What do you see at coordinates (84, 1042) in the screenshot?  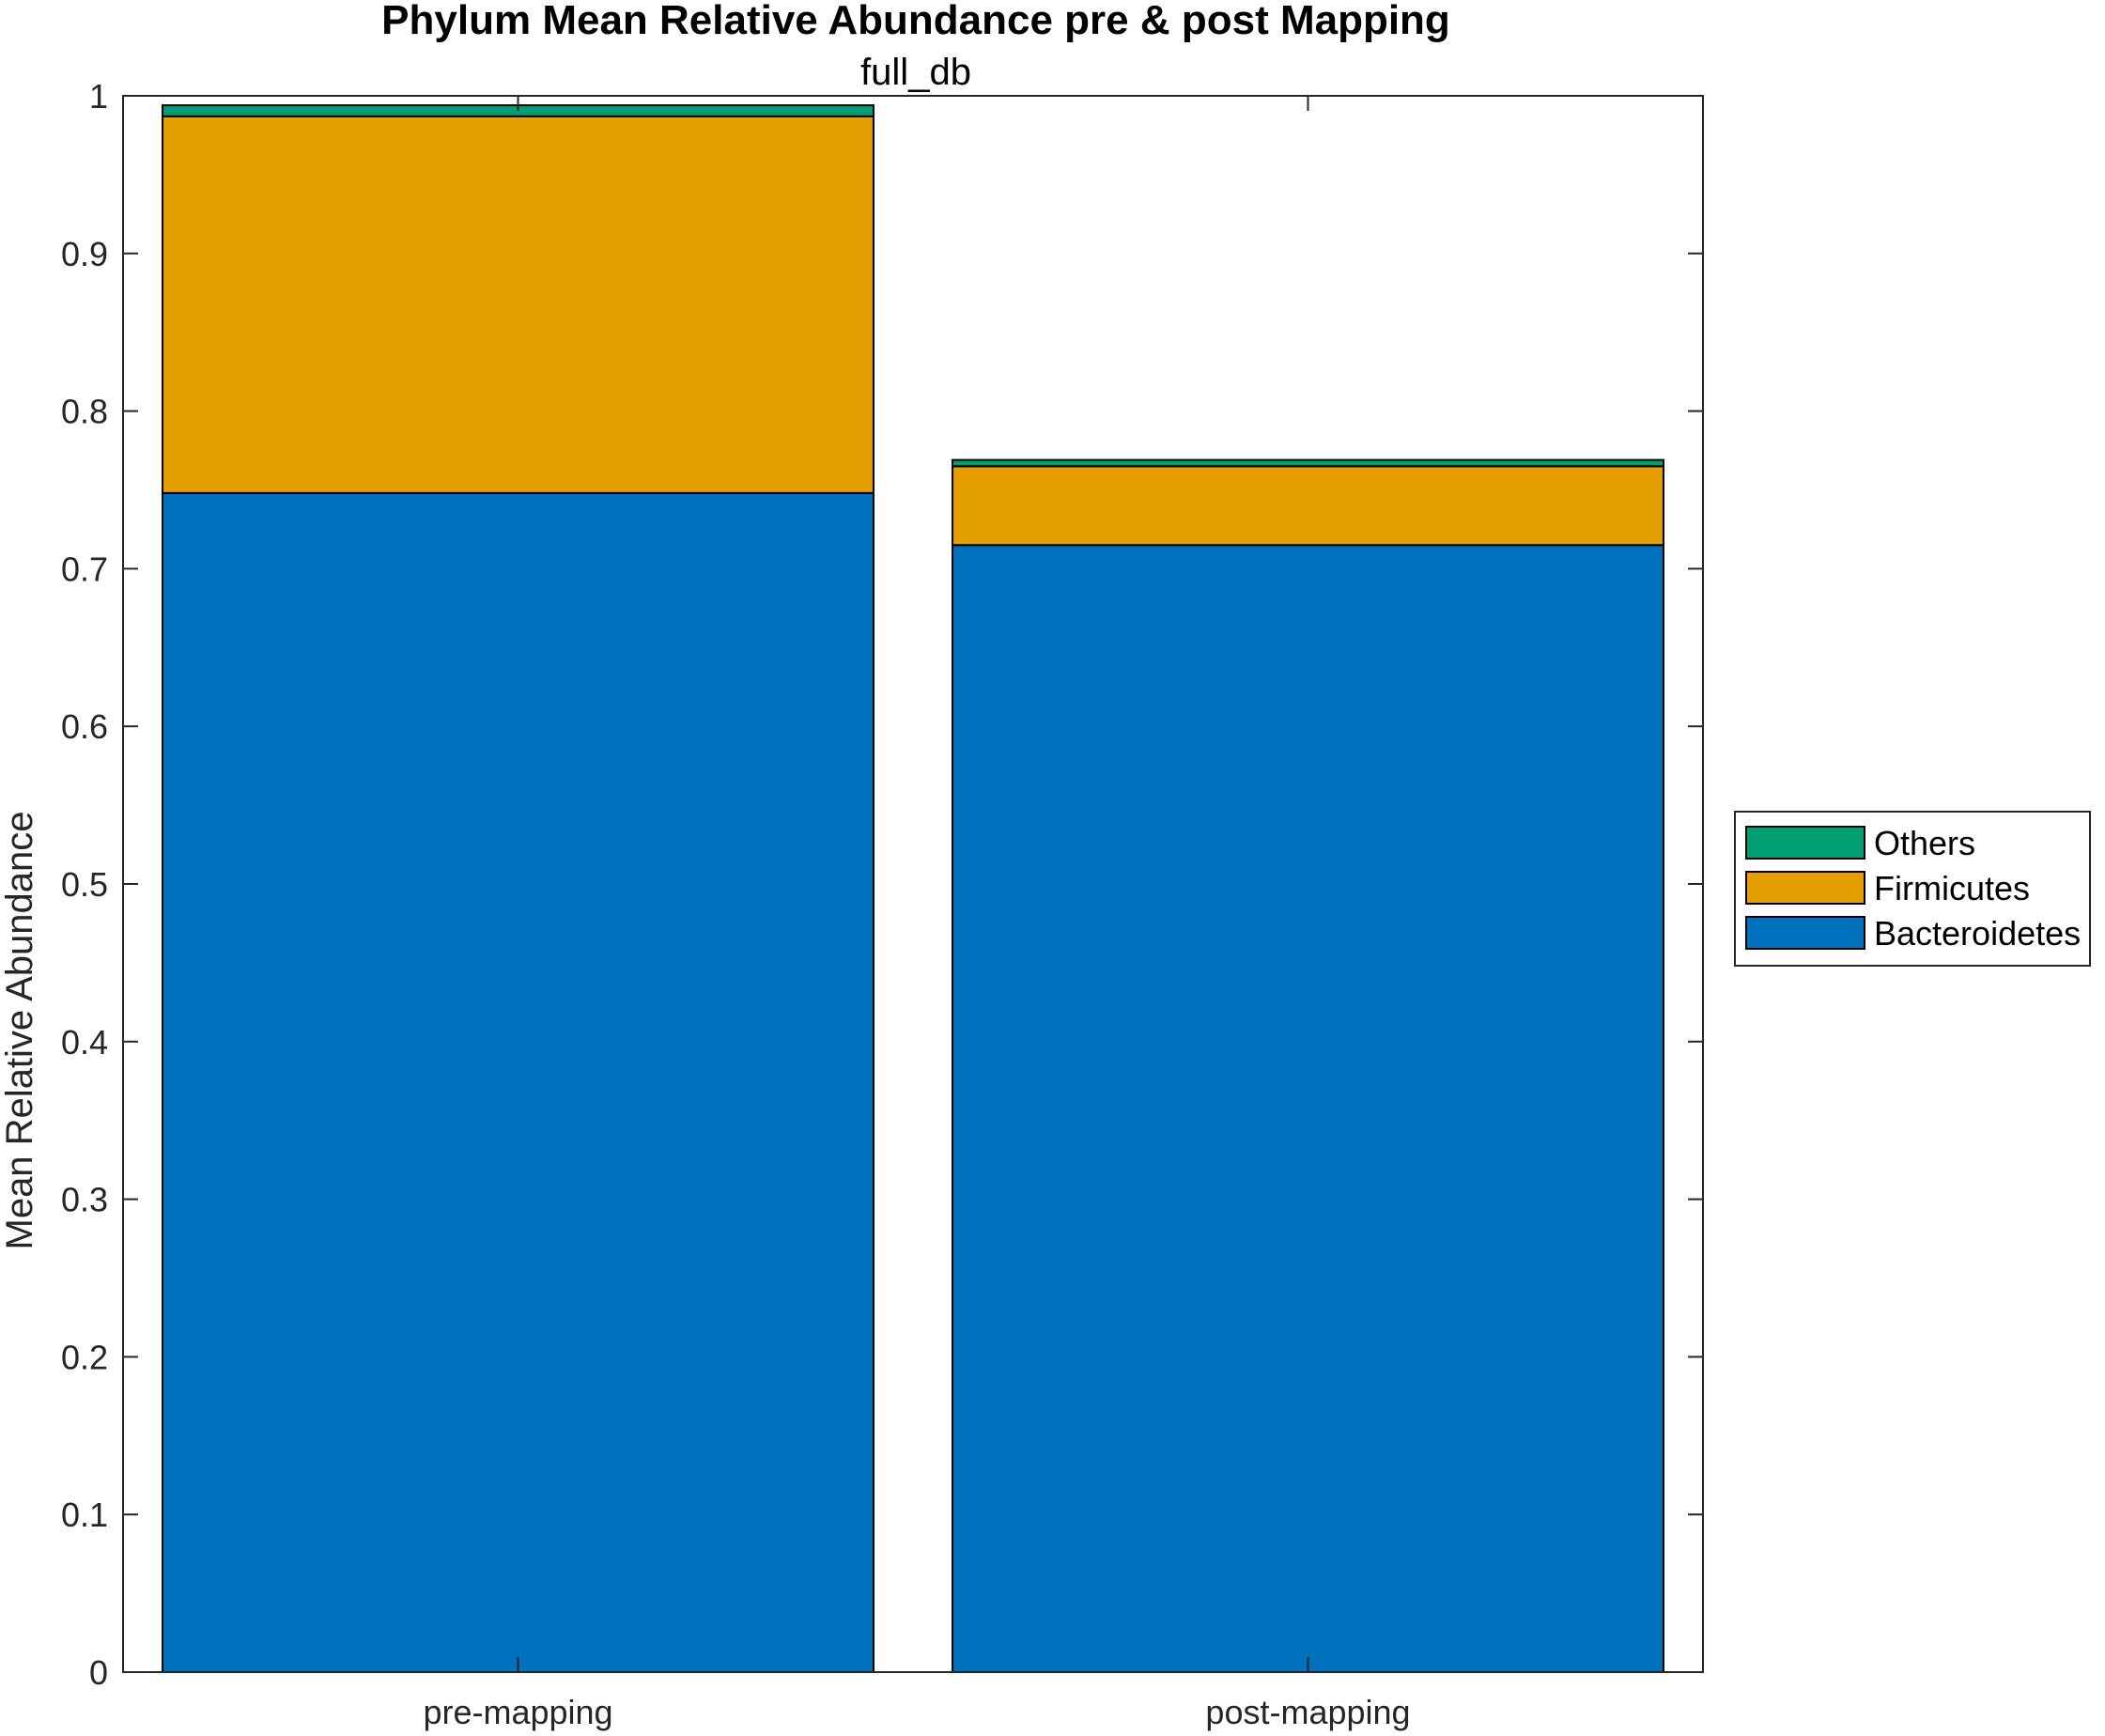 I see `y-tick-label: 0.4` at bounding box center [84, 1042].